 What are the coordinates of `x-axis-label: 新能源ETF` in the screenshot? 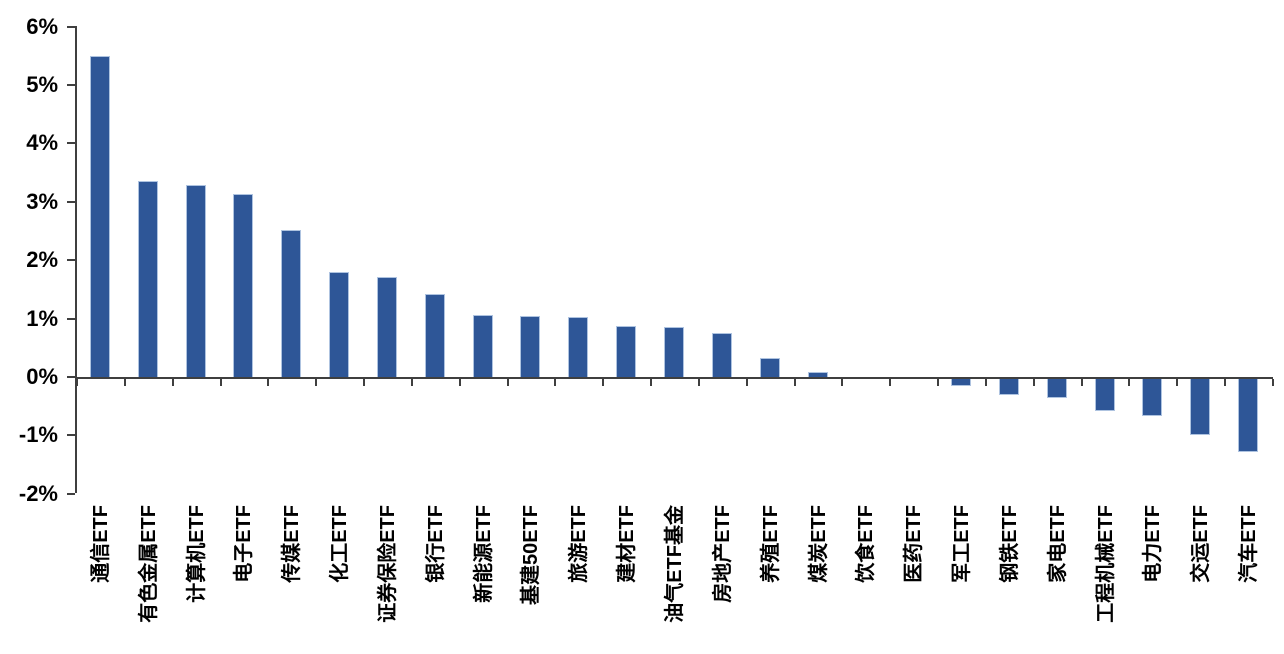 It's located at (483, 554).